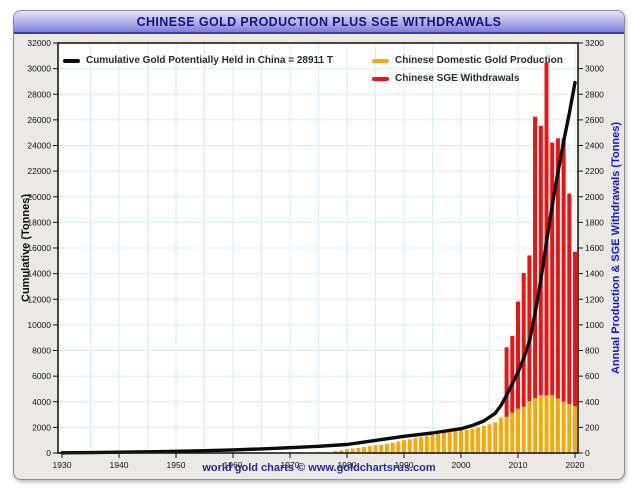 This screenshot has width=638, height=491. I want to click on svg-text: 2400, so click(594, 146).